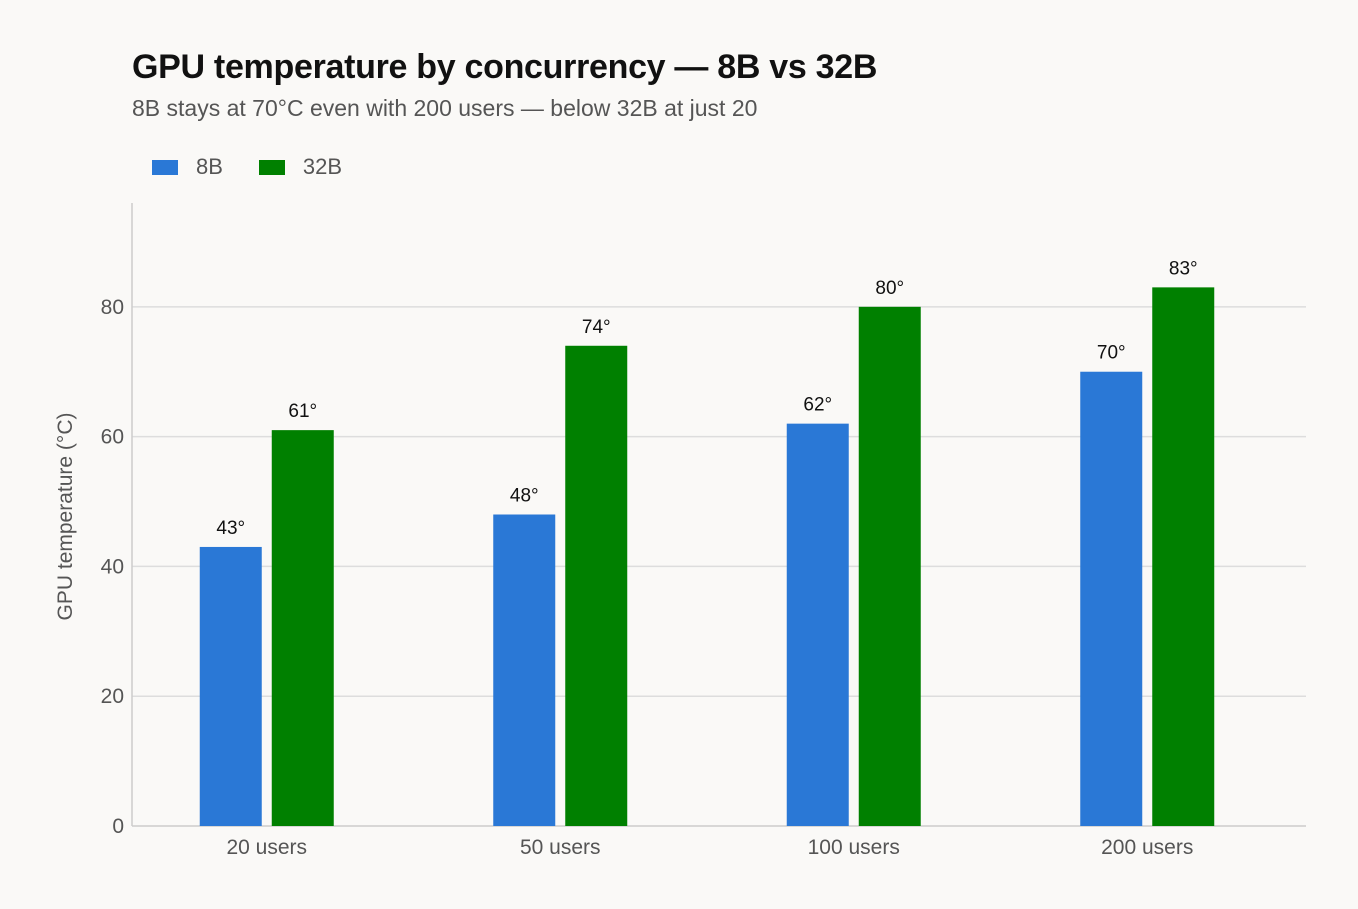 The height and width of the screenshot is (909, 1358). Describe the element at coordinates (1183, 556) in the screenshot. I see `bar-32b-200-users` at that location.